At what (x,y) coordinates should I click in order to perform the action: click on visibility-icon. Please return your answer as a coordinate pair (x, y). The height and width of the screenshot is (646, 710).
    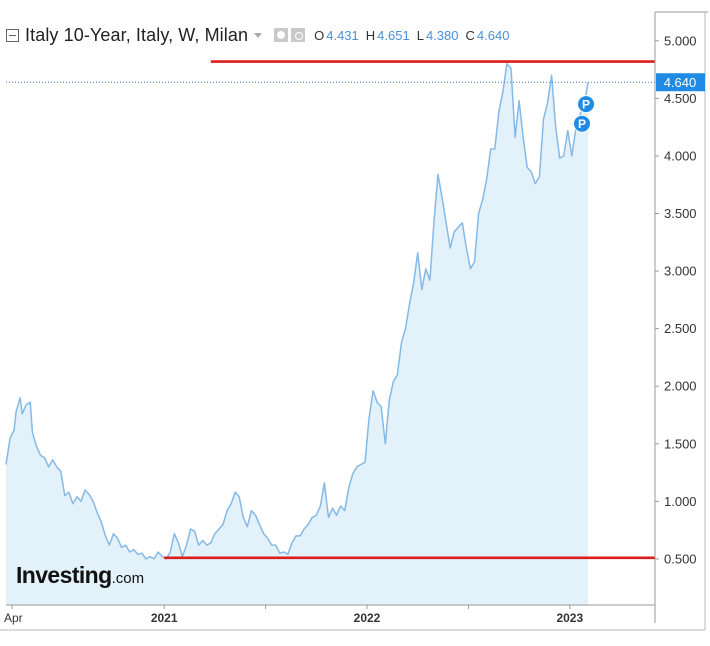
    Looking at the image, I should click on (281, 35).